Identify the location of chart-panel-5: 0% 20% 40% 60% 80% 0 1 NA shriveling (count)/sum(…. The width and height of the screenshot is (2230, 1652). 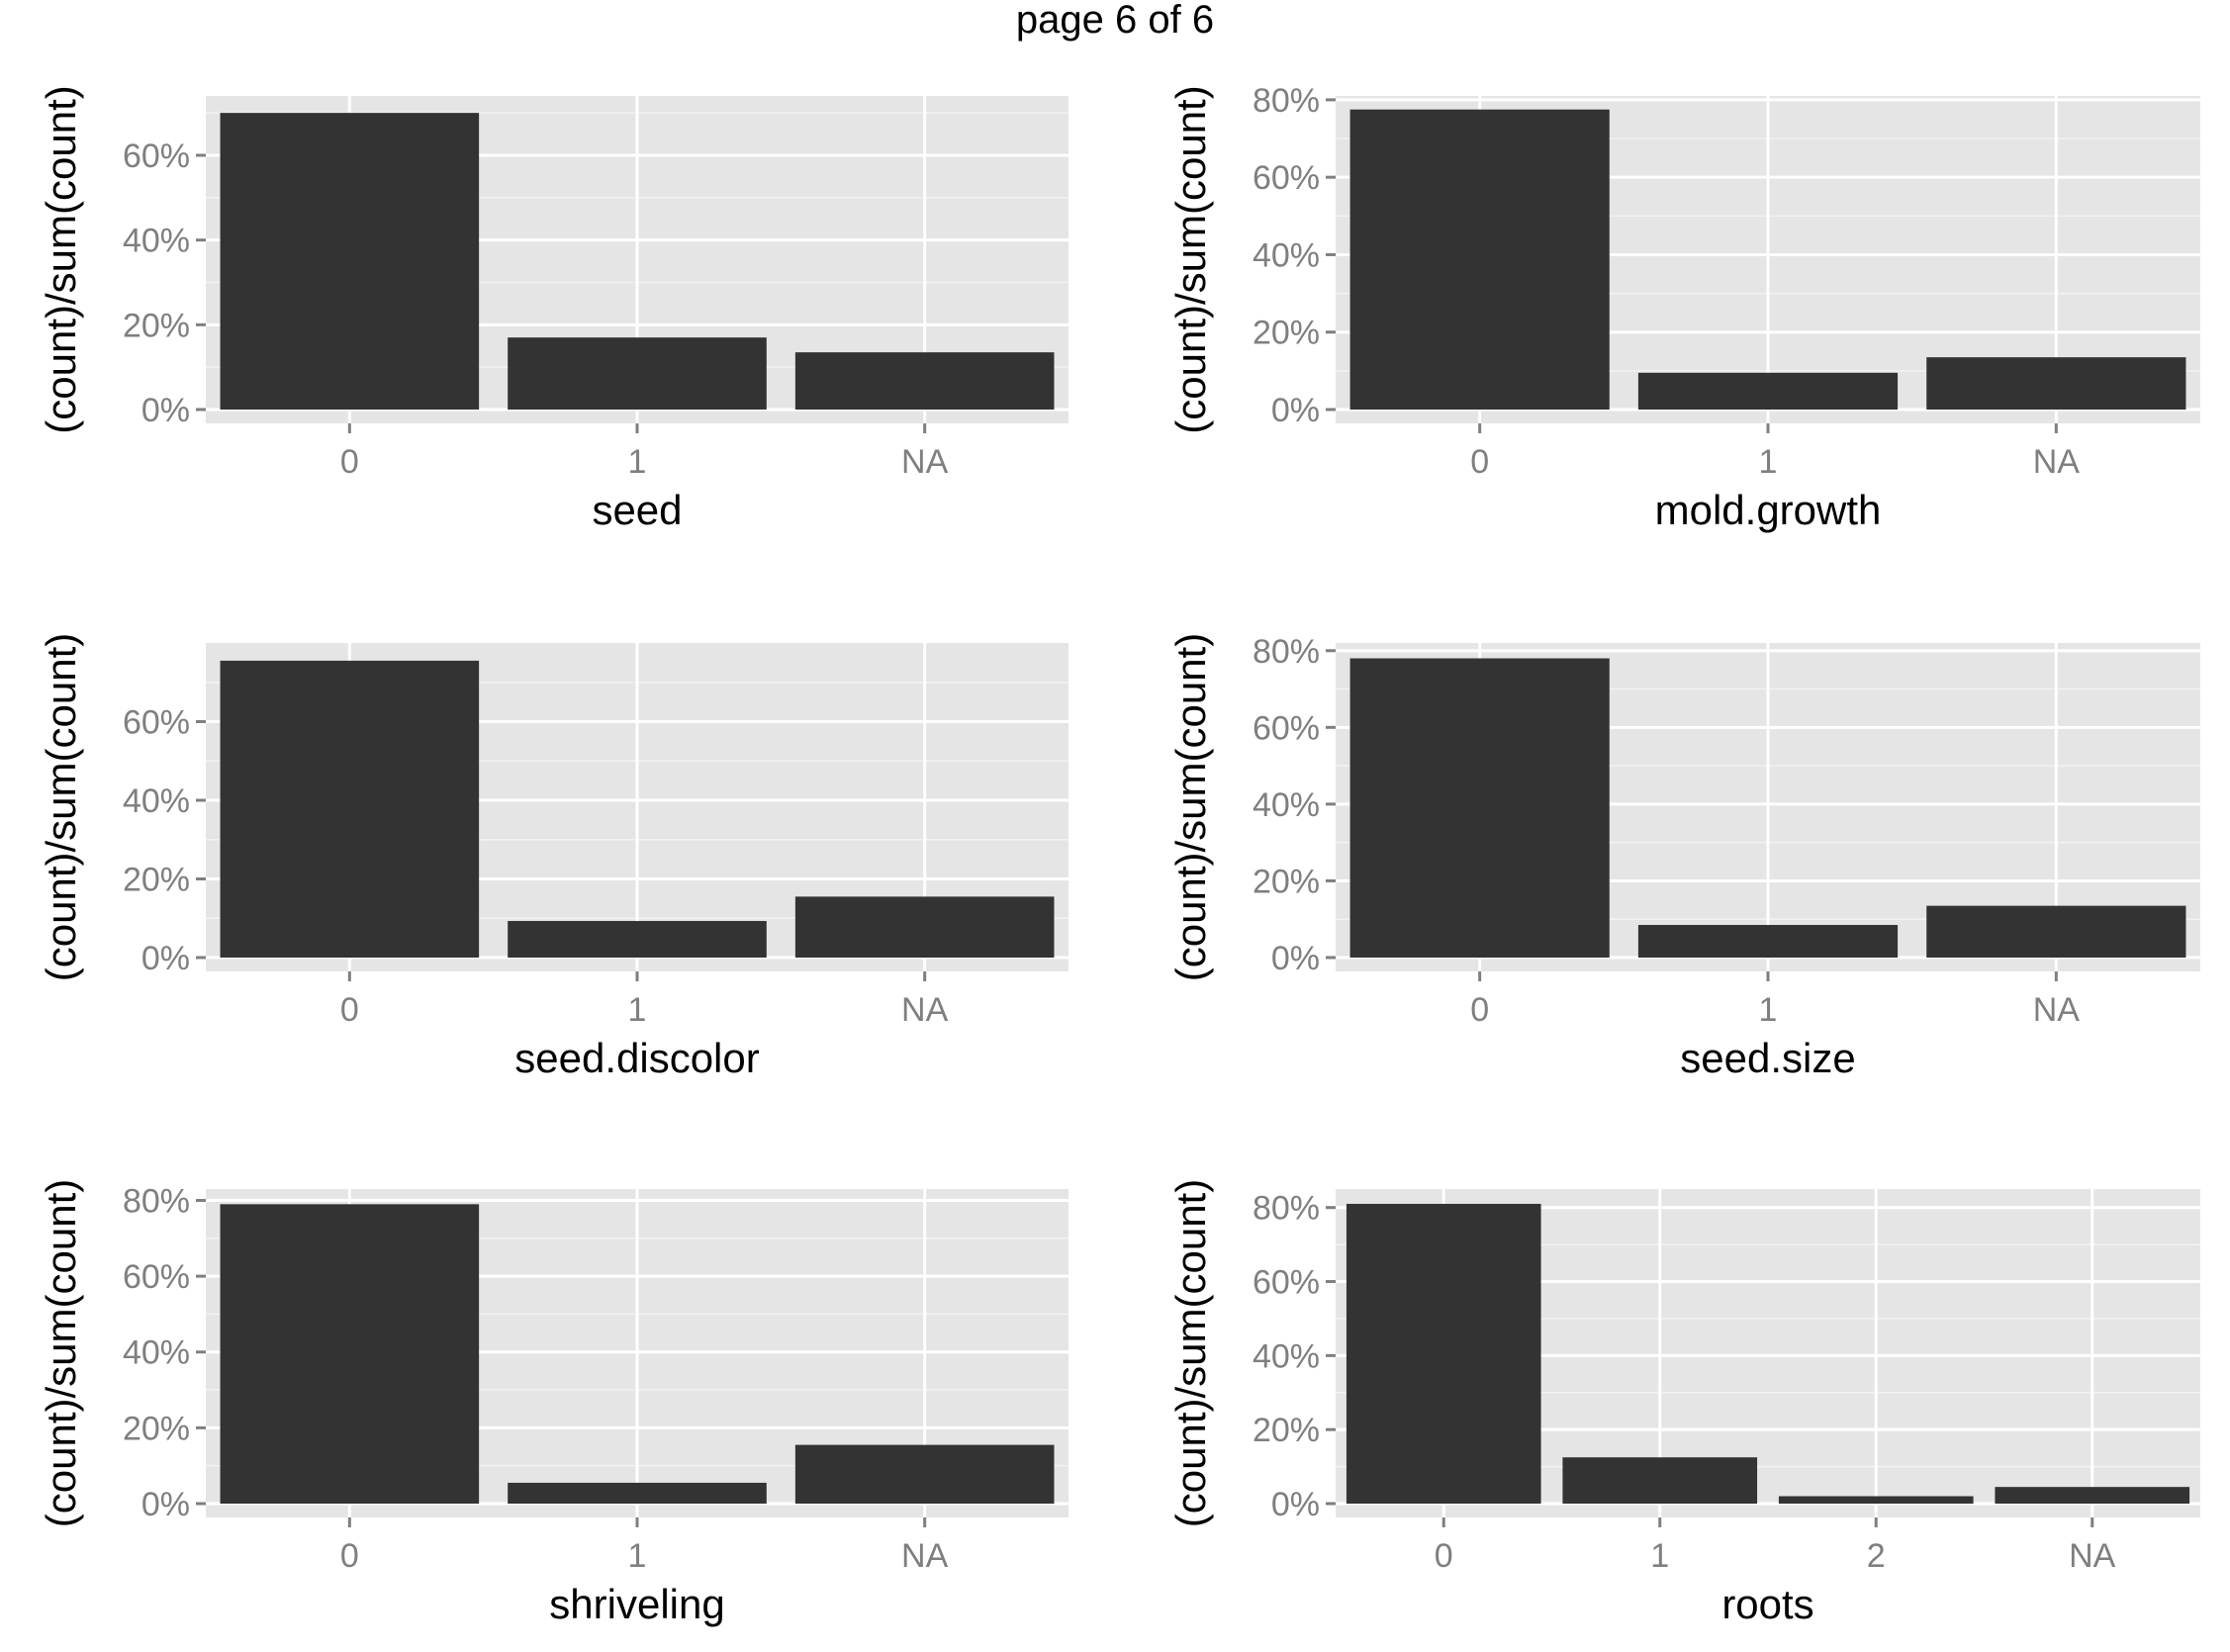
(553, 1403).